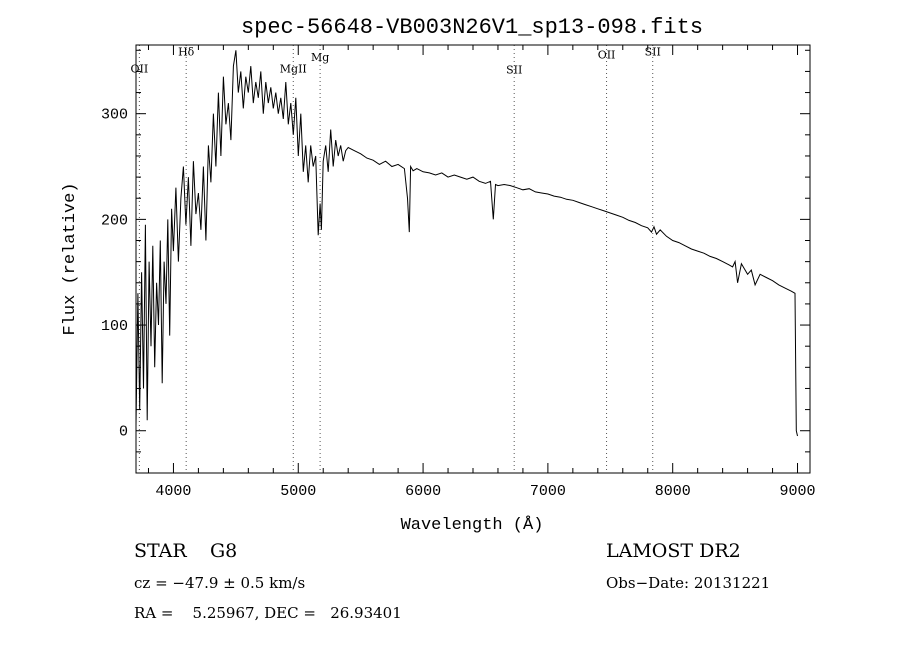 The width and height of the screenshot is (900, 650). I want to click on survey-name: LAMOST DR2, so click(673, 551).